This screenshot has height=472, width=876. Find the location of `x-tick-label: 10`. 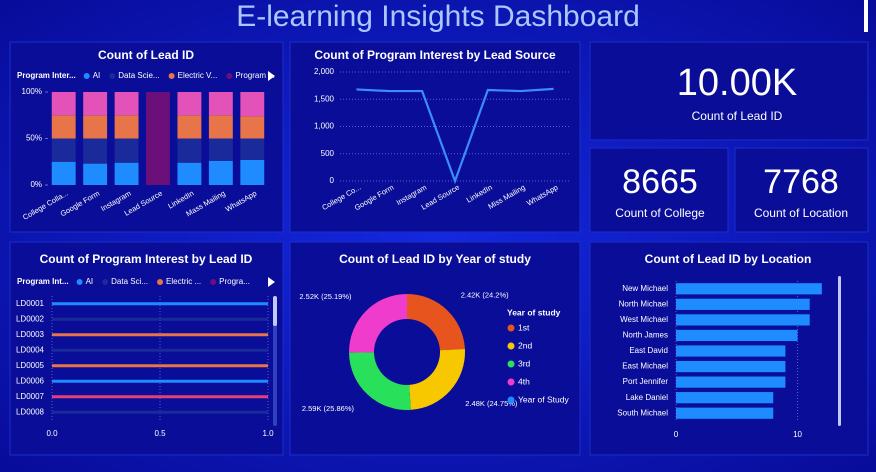

x-tick-label: 10 is located at coordinates (797, 434).